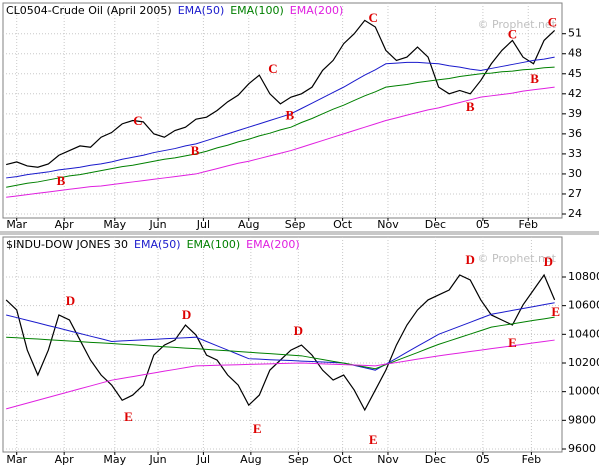  What do you see at coordinates (575, 73) in the screenshot?
I see `y-tick-label: 45` at bounding box center [575, 73].